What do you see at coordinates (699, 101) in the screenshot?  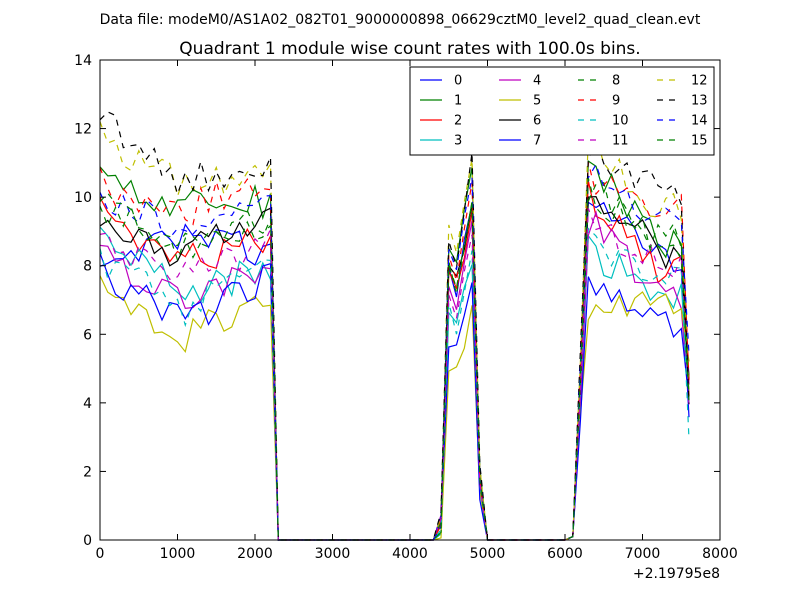 I see `legend-label-13: 13` at bounding box center [699, 101].